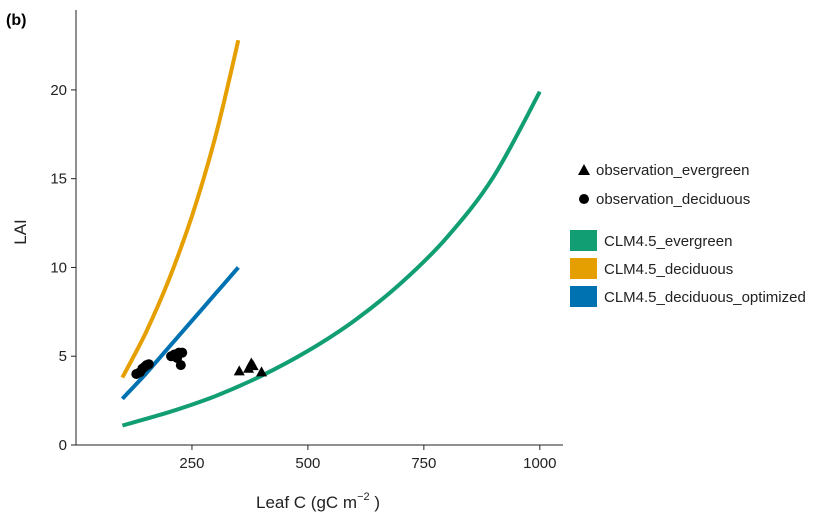 Image resolution: width=833 pixels, height=516 pixels. I want to click on y-axis-ticks: 0 5 10 15 20, so click(63, 268).